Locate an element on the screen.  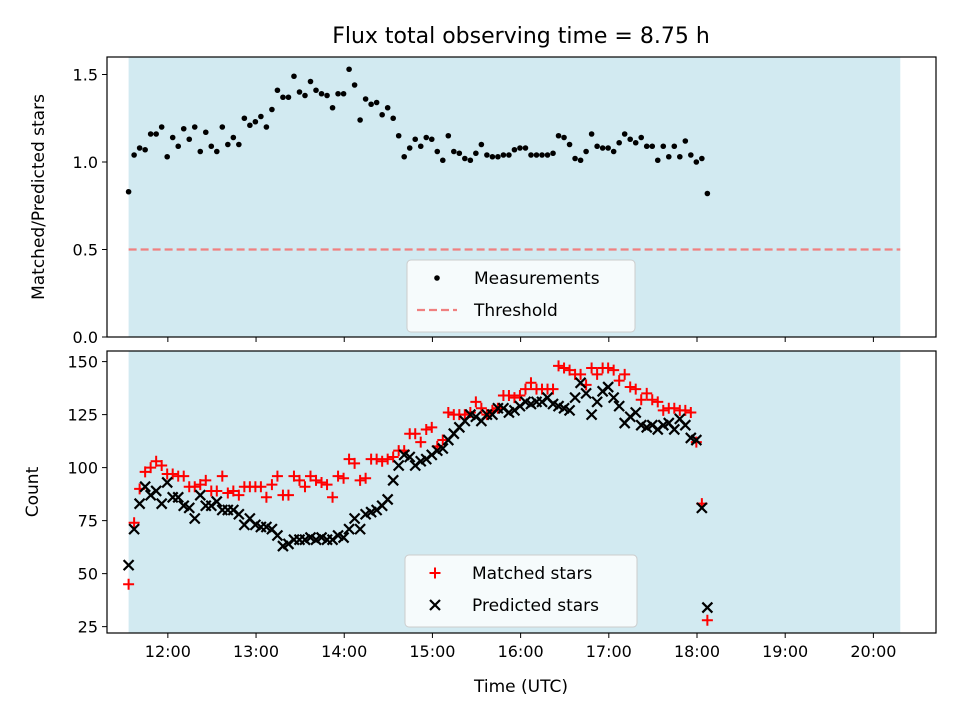
bottom-x-tick-label: 19:00 is located at coordinates (785, 651).